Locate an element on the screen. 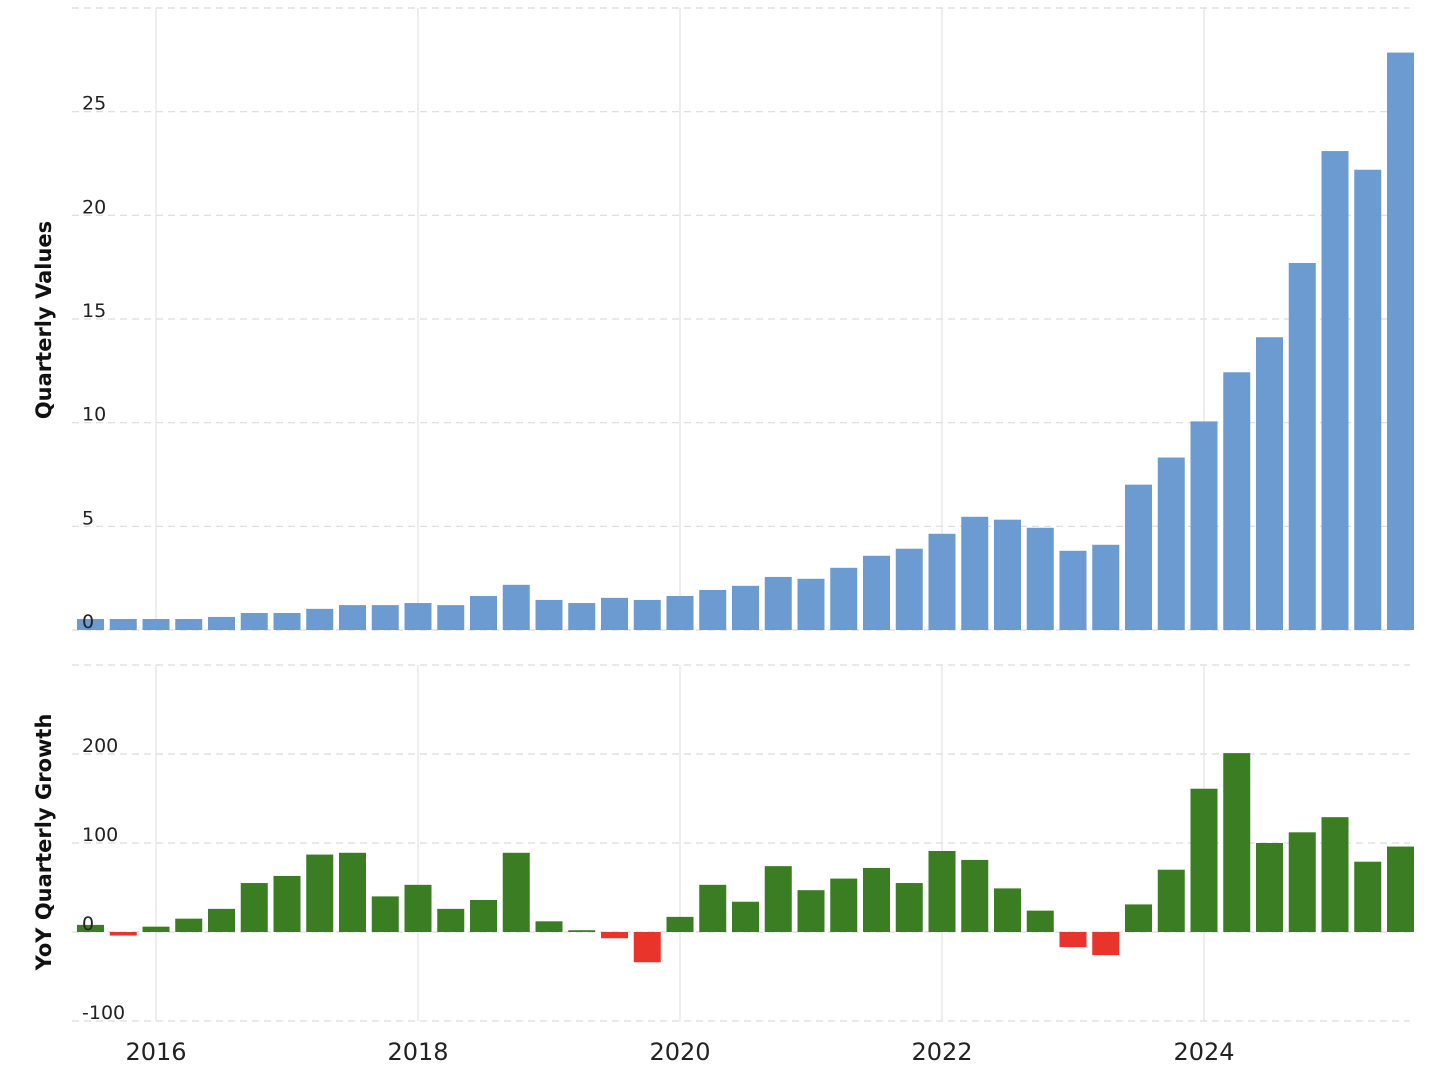  y-tick-label: 100 is located at coordinates (100, 835).